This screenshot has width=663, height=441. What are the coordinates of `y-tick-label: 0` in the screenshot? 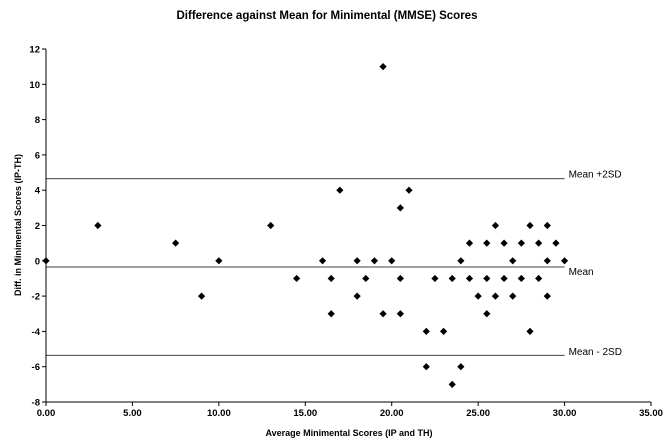 It's located at (37, 261).